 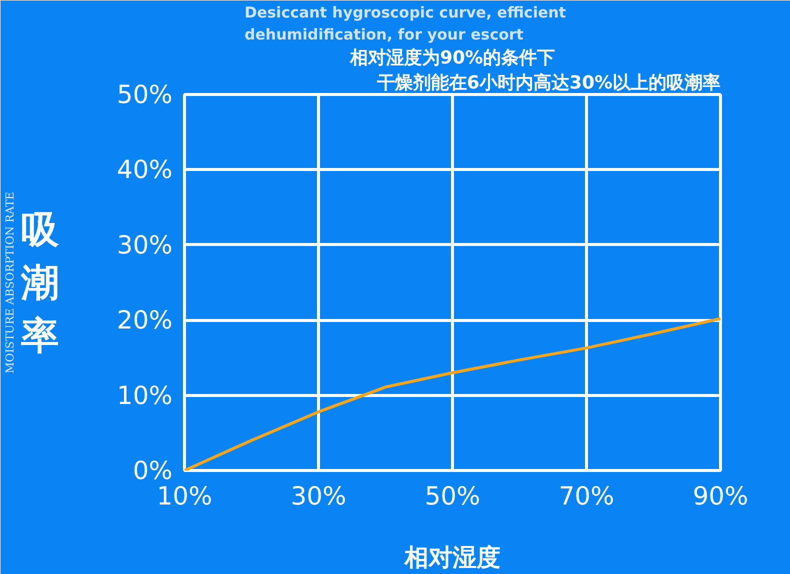 I want to click on y-tick-label: 20%, so click(x=144, y=320).